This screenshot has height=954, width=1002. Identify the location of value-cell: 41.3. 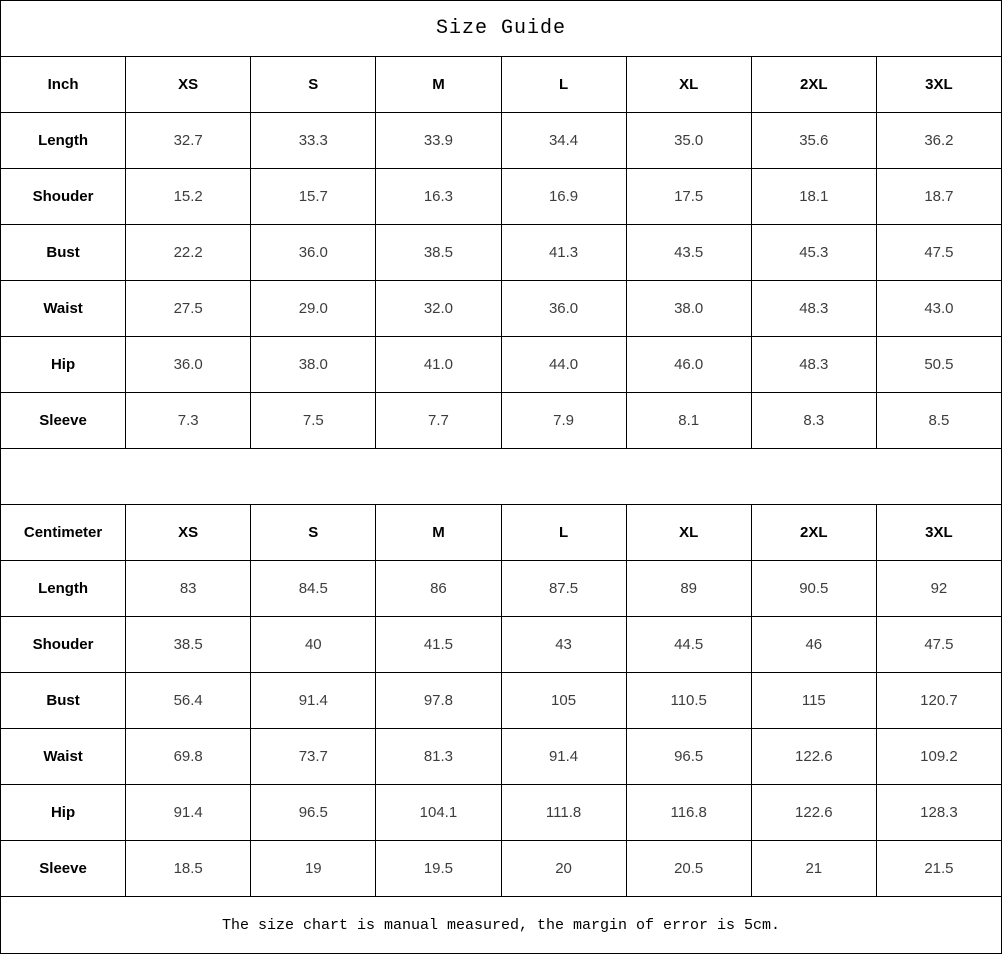
(563, 252).